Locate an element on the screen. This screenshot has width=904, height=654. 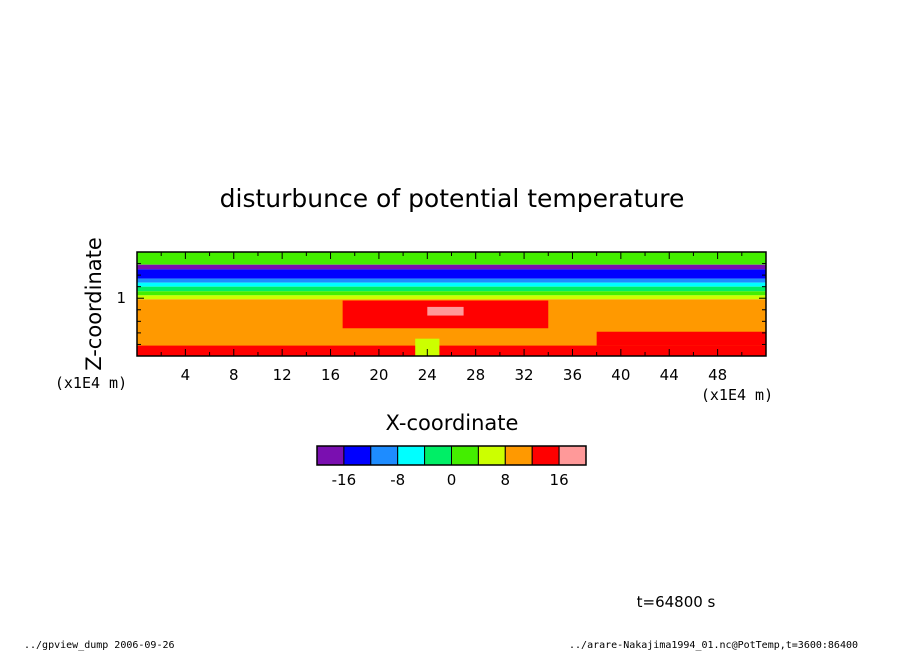
x-tick-label: 8 is located at coordinates (234, 375).